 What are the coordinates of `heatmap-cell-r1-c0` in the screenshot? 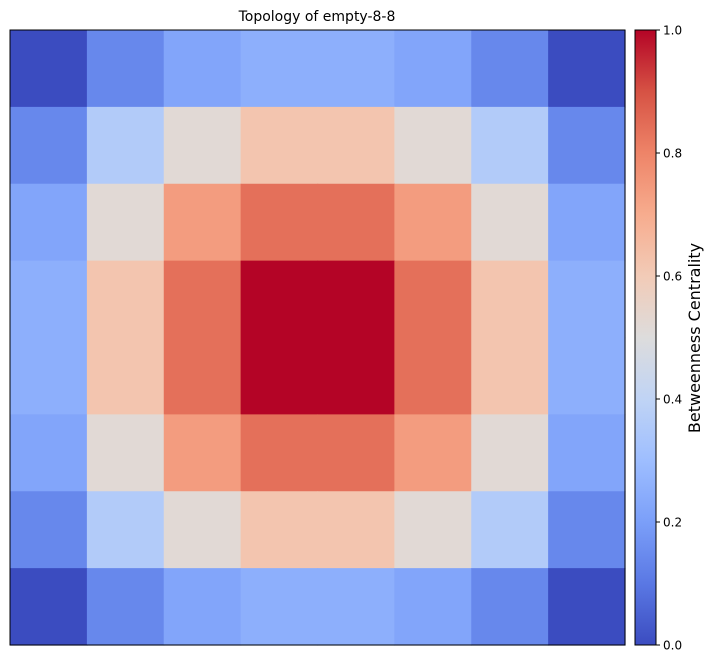 It's located at (49, 145).